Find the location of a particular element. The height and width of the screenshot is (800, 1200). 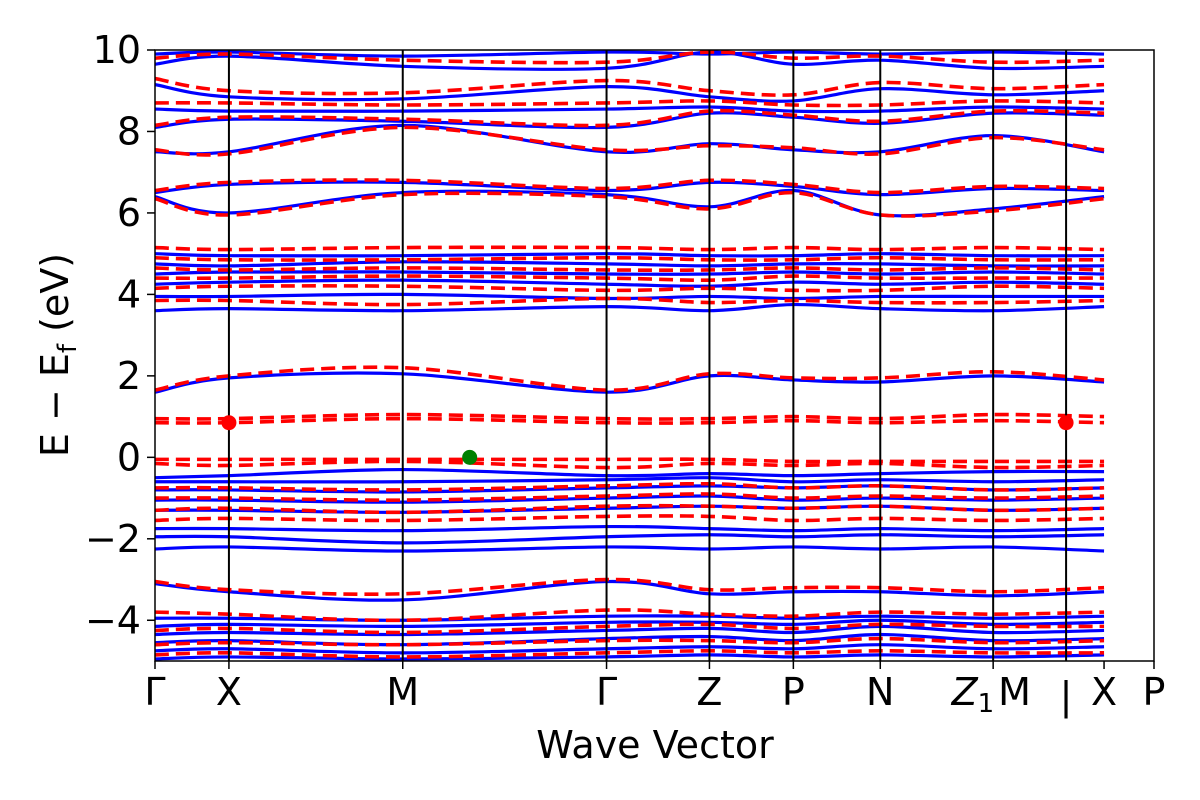

y-tick-label: 8 is located at coordinates (129, 131).